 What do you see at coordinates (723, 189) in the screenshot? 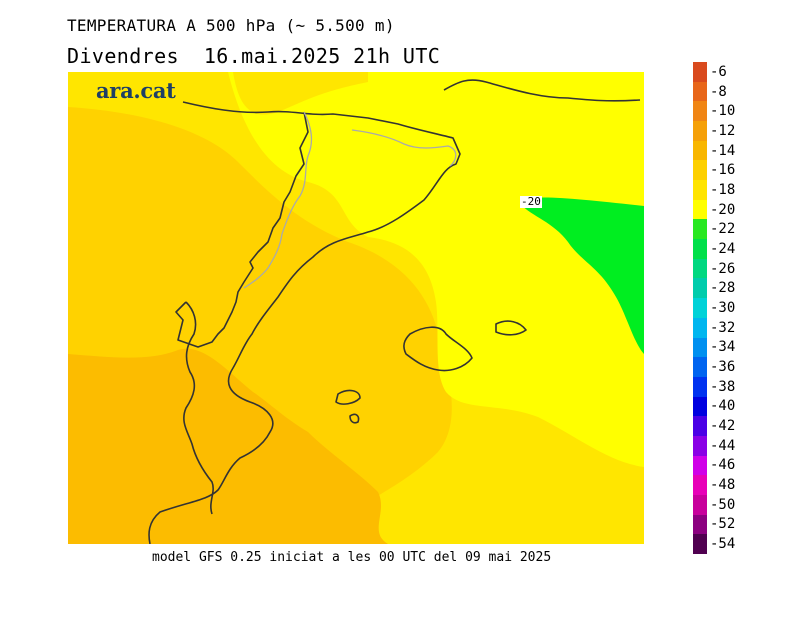
I see `color-scale-label: -18` at bounding box center [723, 189].